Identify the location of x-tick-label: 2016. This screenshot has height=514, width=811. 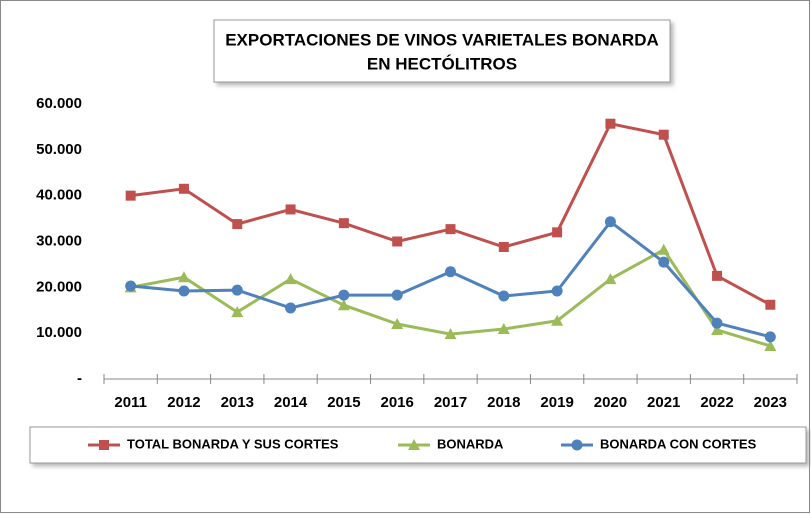
(397, 402).